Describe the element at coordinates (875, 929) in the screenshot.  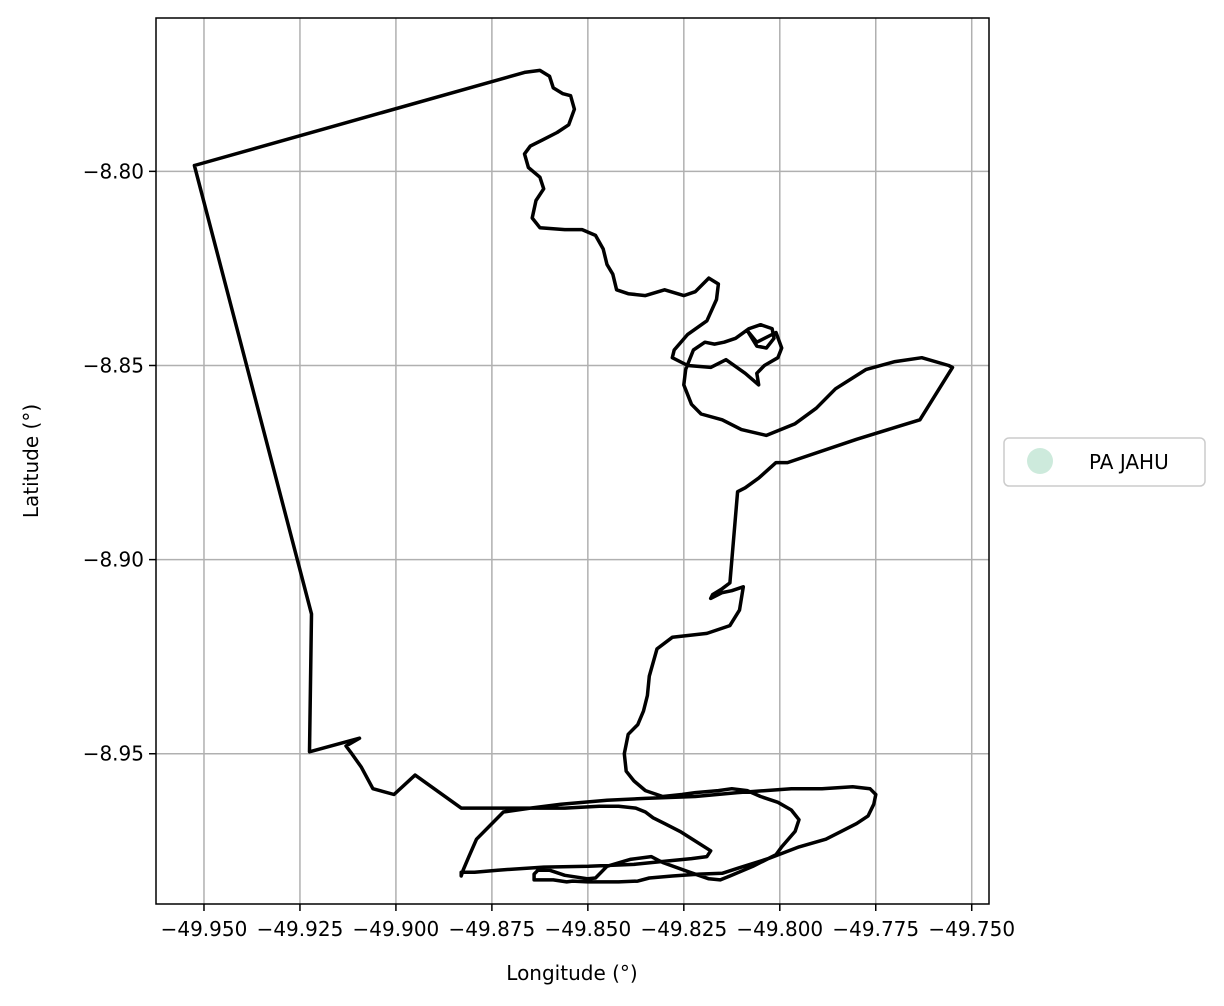
I see `x-tick-label: −49.775` at that location.